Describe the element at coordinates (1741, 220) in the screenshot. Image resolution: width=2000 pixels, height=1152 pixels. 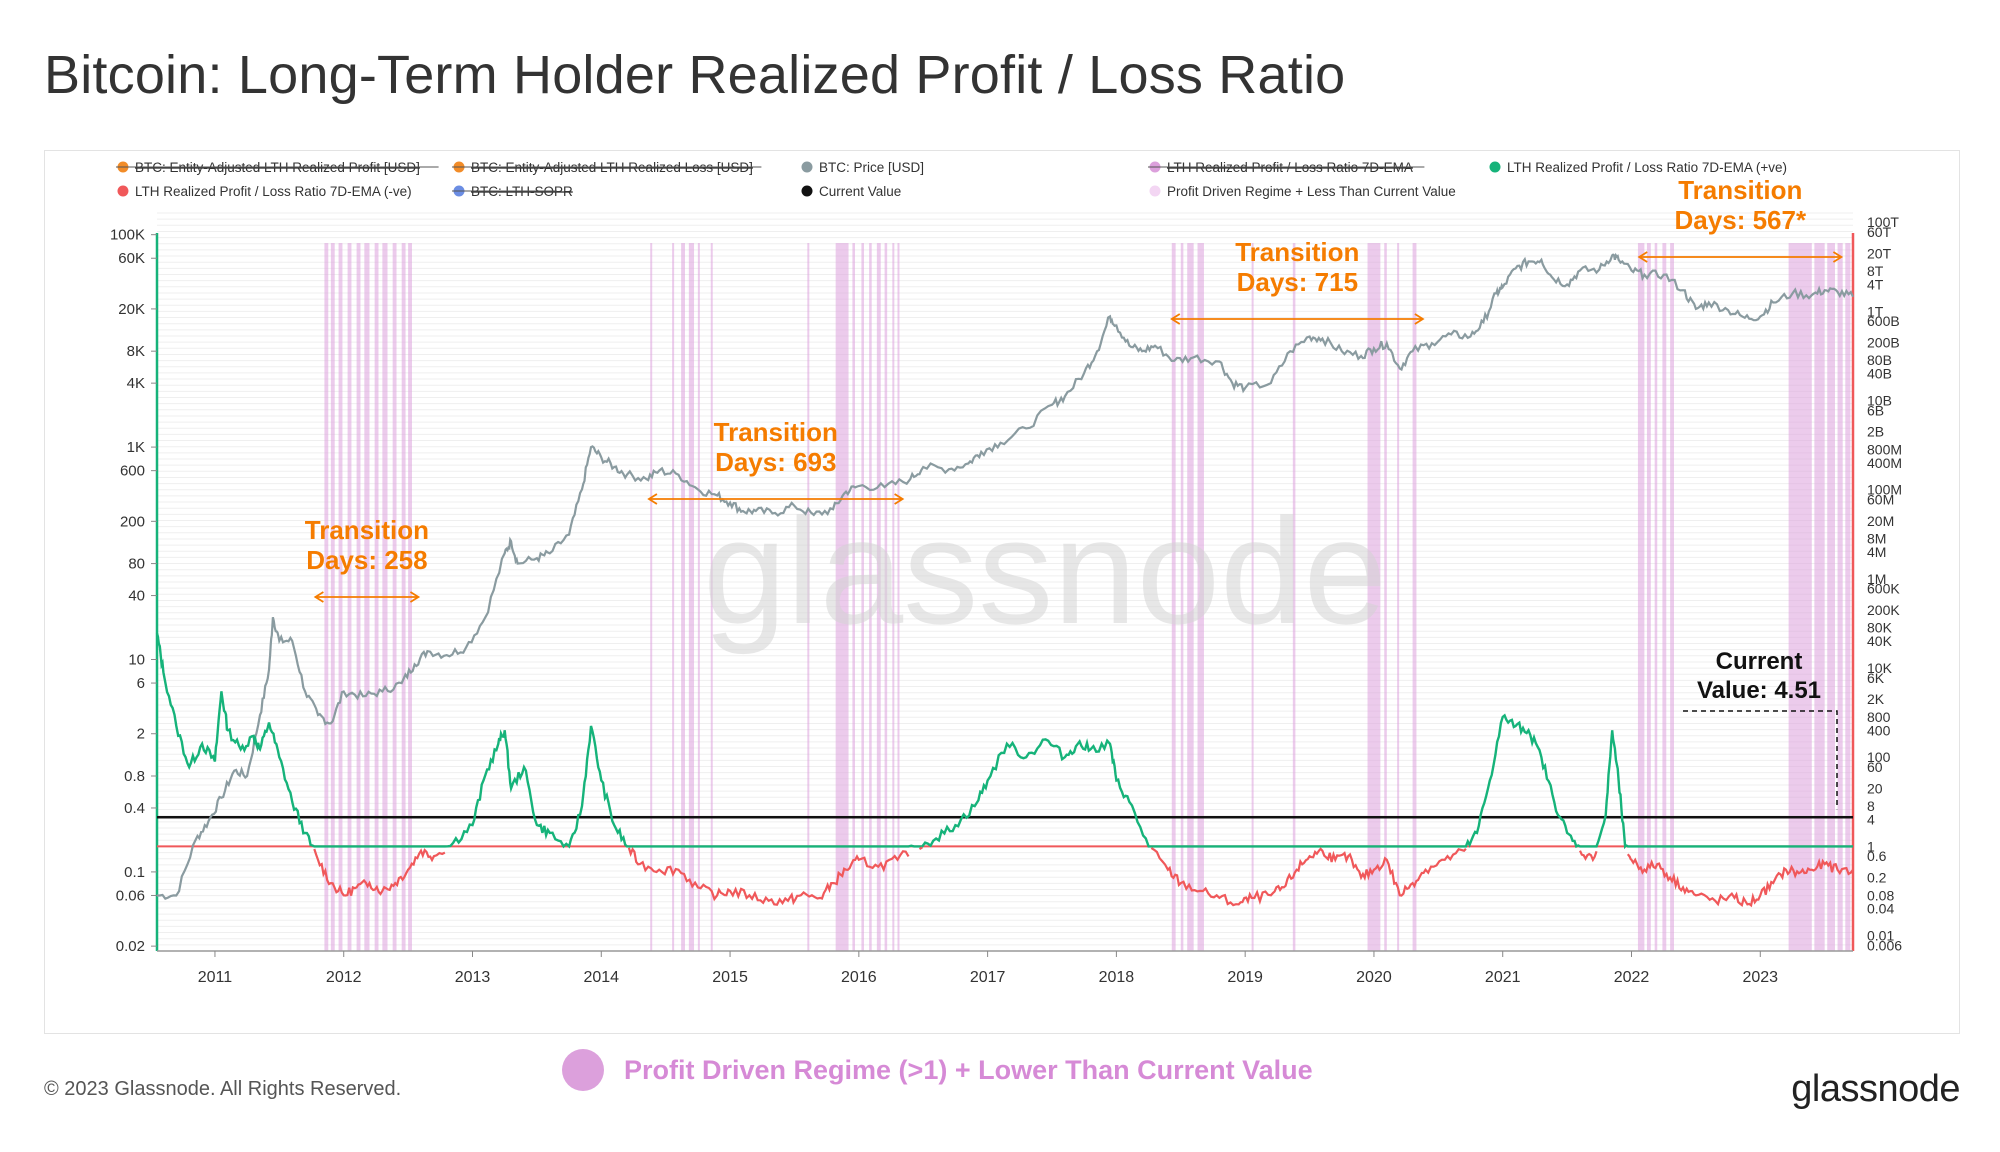
I see `transition-annotation-line2: Days: 567*` at that location.